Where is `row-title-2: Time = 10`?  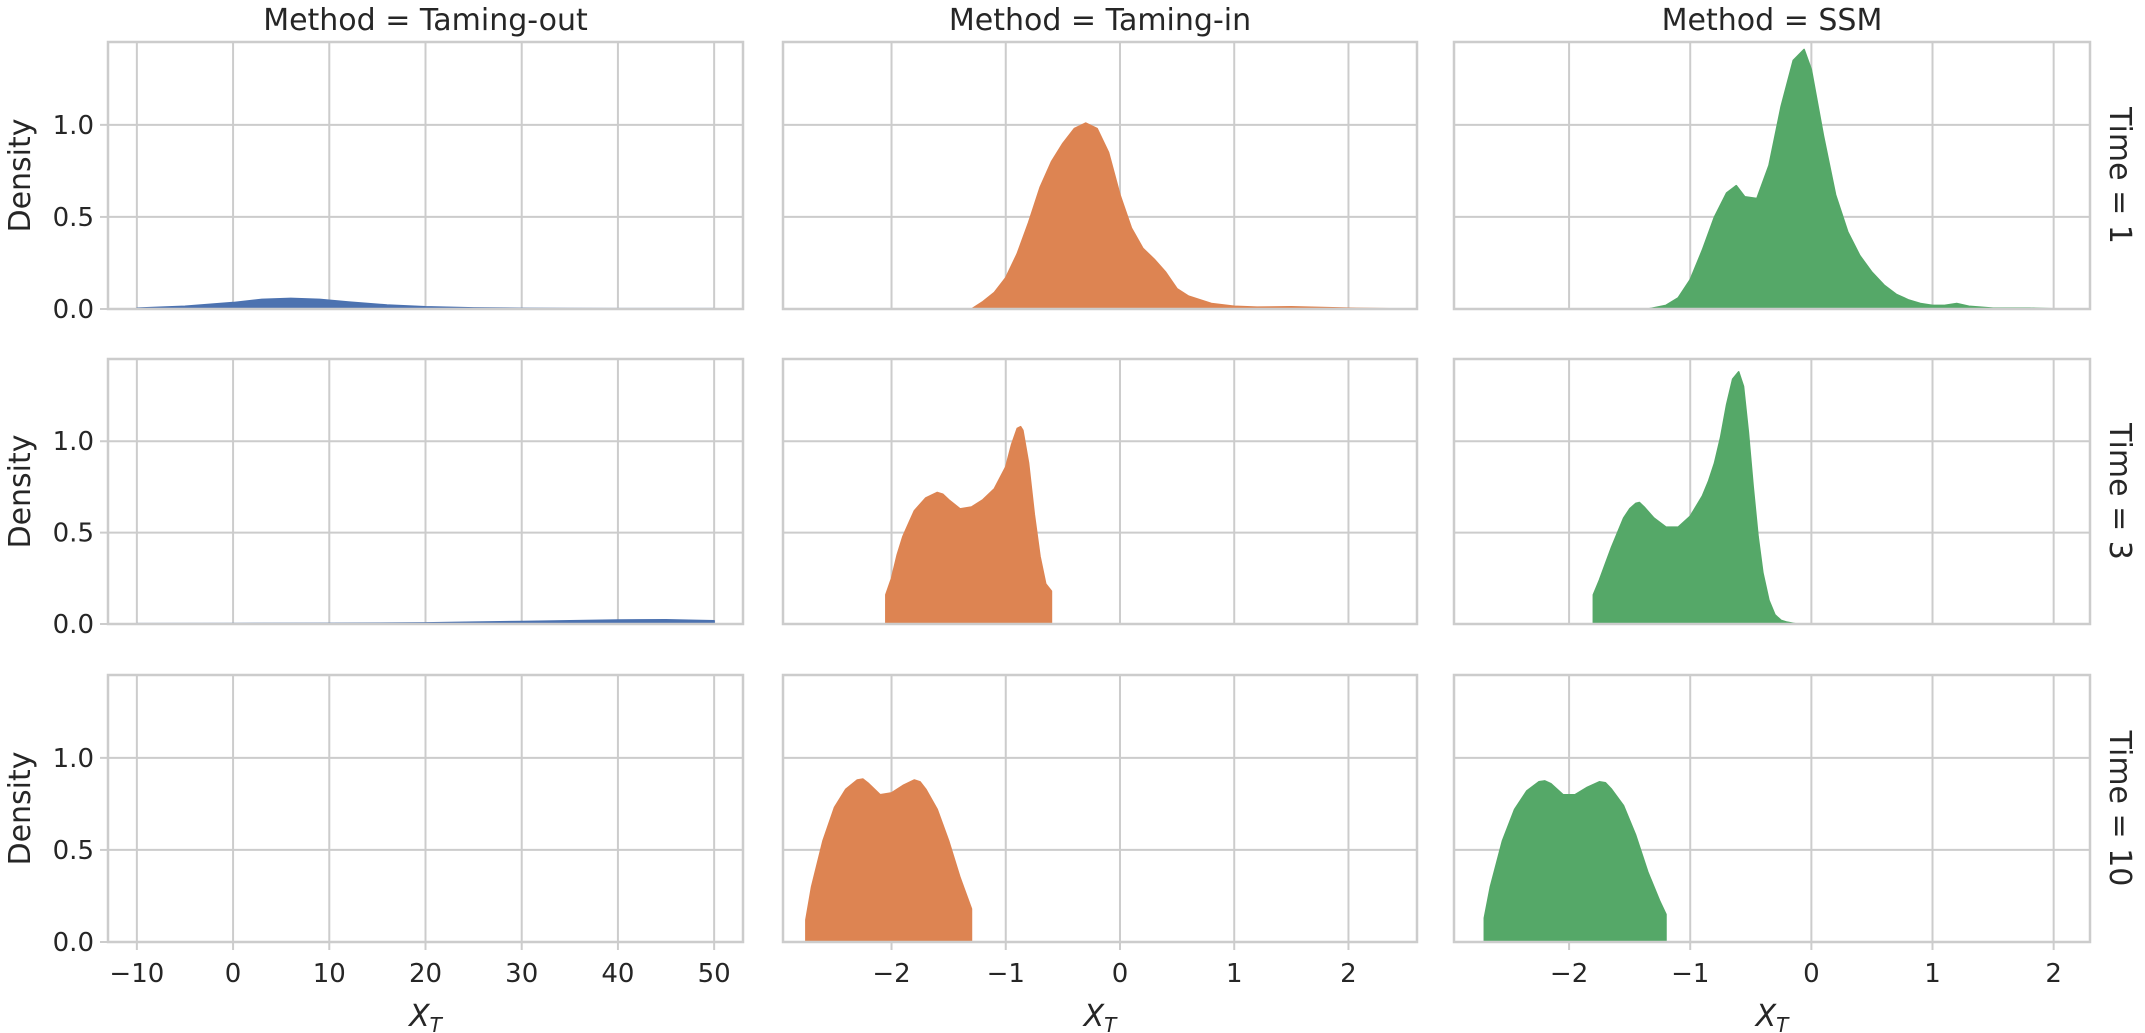
row-title-2: Time = 10 is located at coordinates (2119, 808).